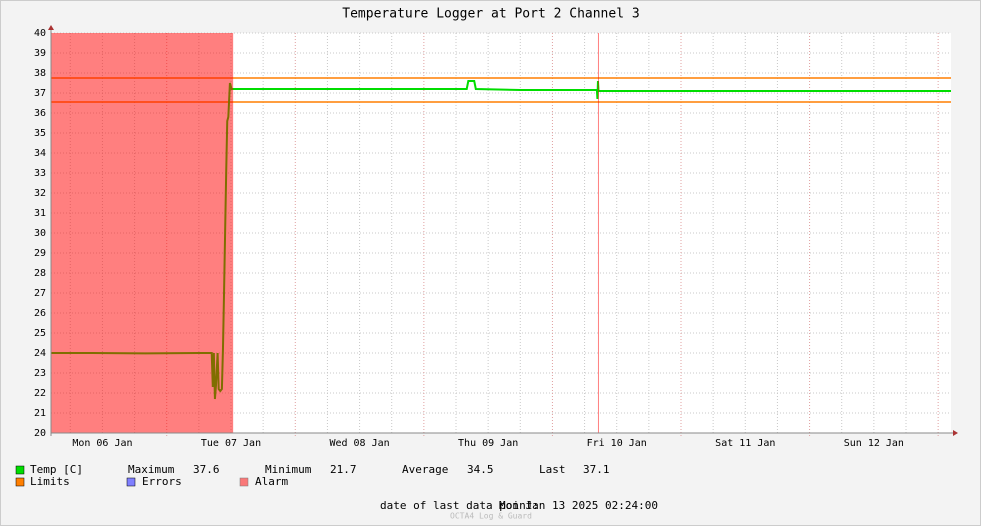  What do you see at coordinates (40, 433) in the screenshot?
I see `y-tick-label: 20` at bounding box center [40, 433].